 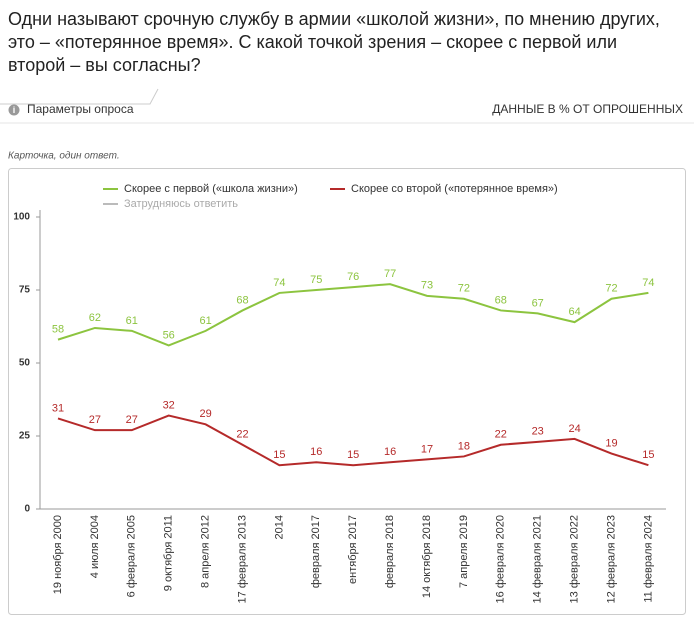 What do you see at coordinates (205, 414) in the screenshot?
I see `data-label: 29` at bounding box center [205, 414].